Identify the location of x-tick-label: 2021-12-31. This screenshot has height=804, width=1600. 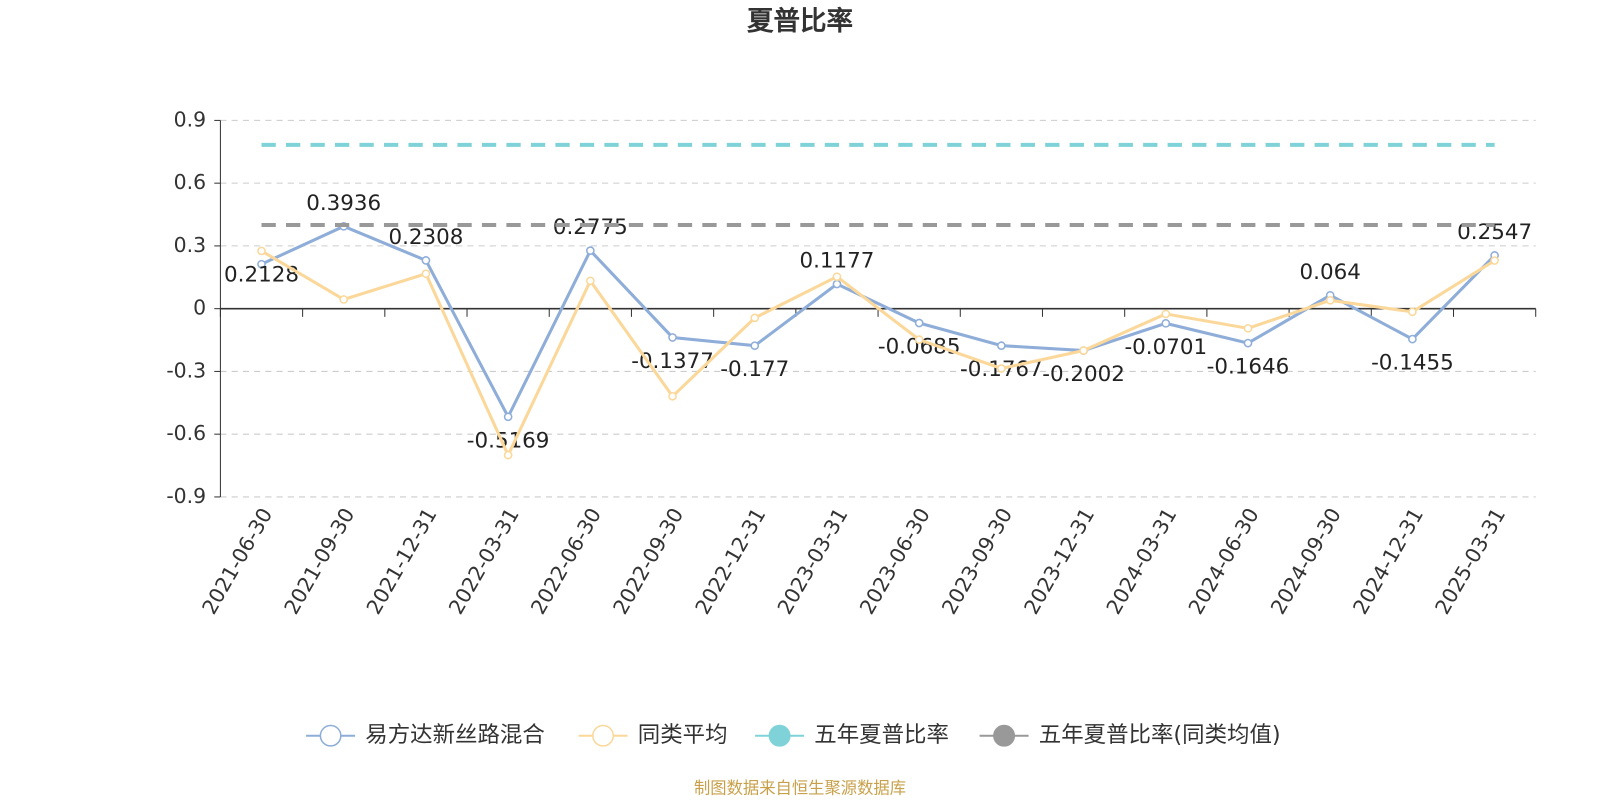
(402, 561).